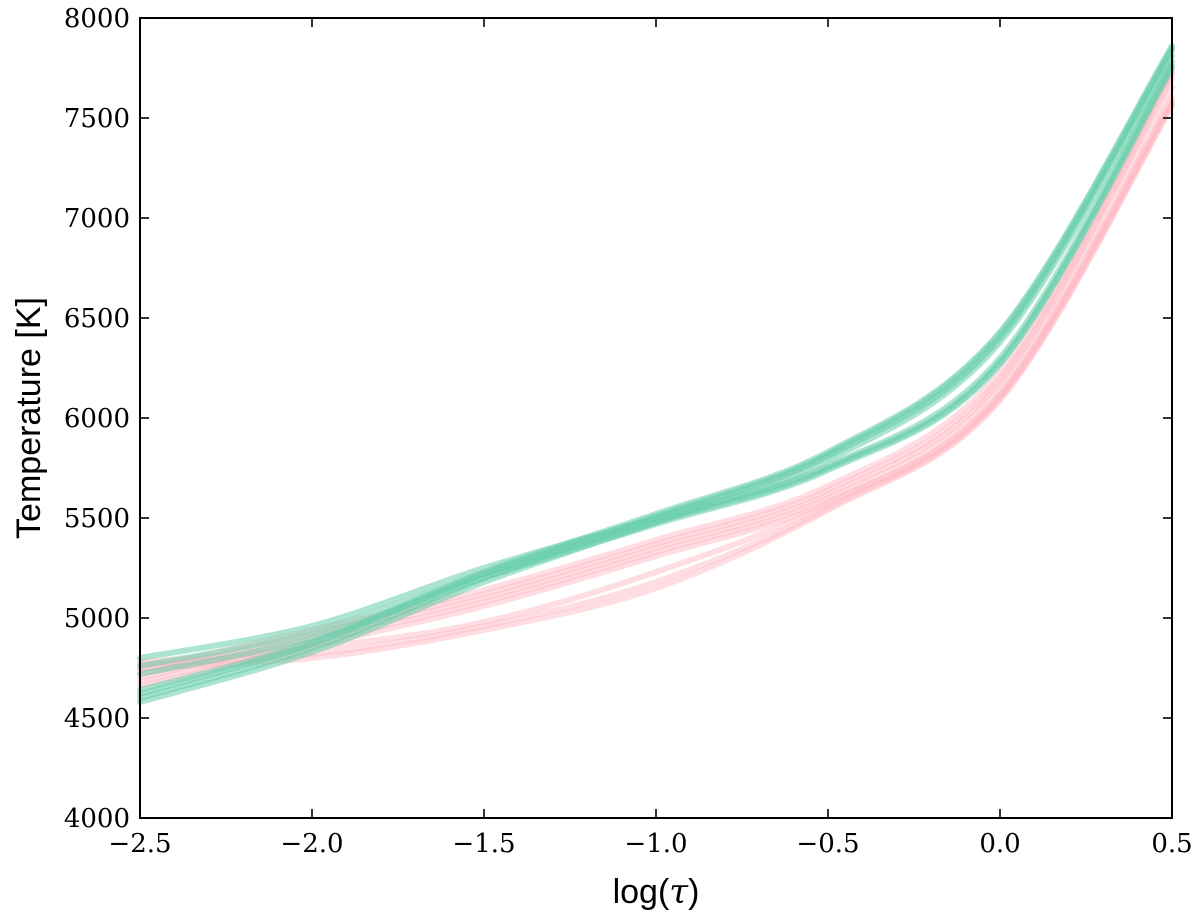 Image resolution: width=1200 pixels, height=918 pixels. Describe the element at coordinates (97, 419) in the screenshot. I see `y-tick-label-5: 6000` at that location.